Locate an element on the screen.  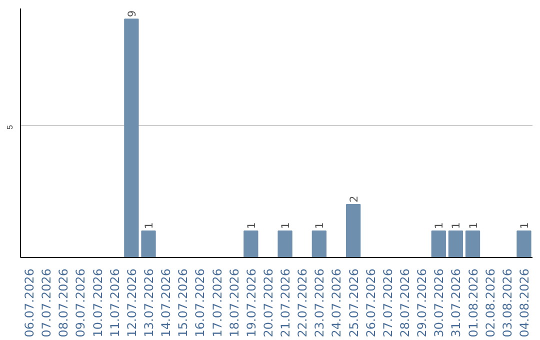
x-tick-label: 04.08.2026 is located at coordinates (524, 303).